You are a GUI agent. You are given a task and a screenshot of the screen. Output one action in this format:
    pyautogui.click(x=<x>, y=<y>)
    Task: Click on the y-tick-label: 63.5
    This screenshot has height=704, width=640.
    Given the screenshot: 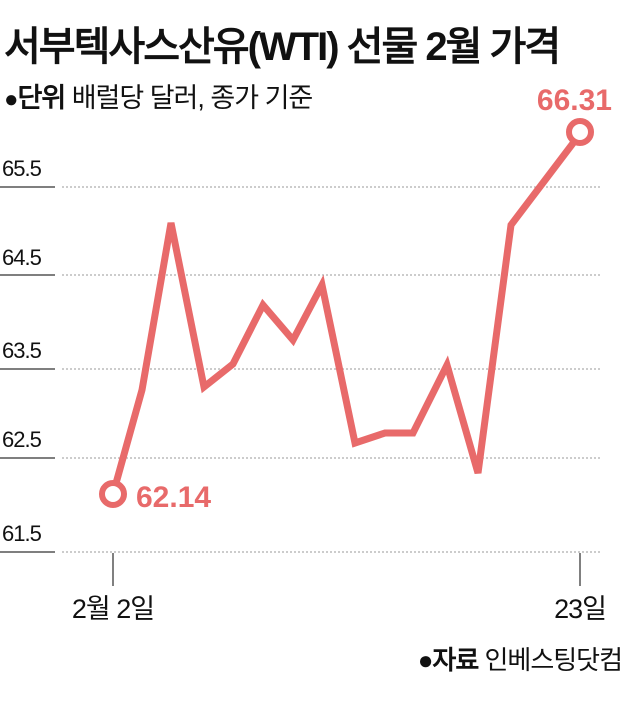 What is the action you would take?
    pyautogui.click(x=22, y=350)
    